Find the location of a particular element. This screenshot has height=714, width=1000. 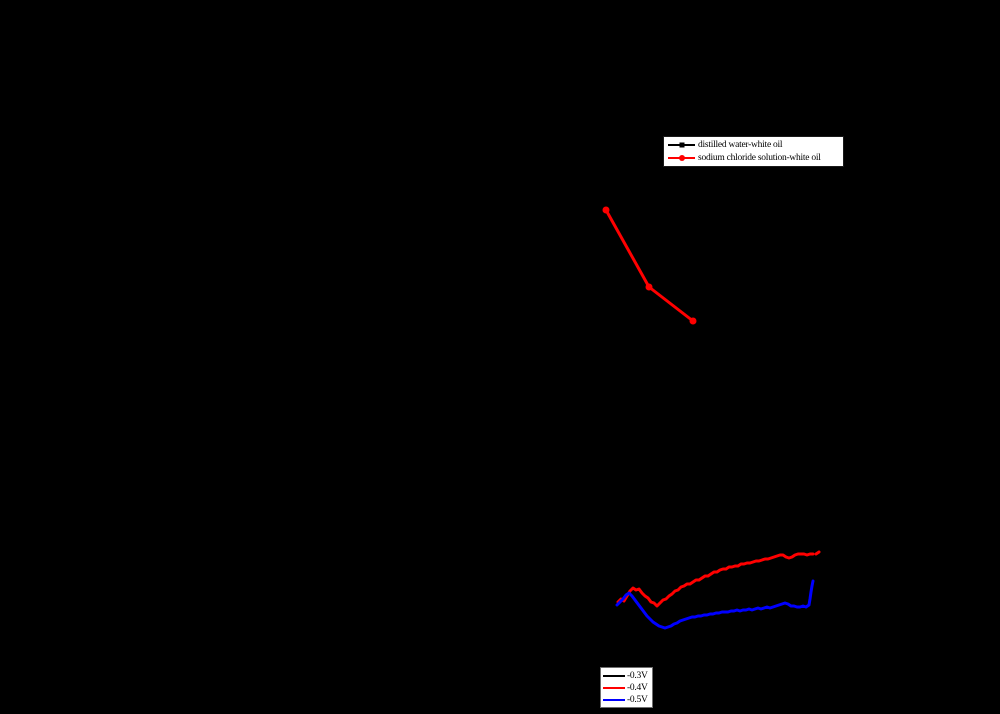

circle-marker-icon is located at coordinates (681, 158).